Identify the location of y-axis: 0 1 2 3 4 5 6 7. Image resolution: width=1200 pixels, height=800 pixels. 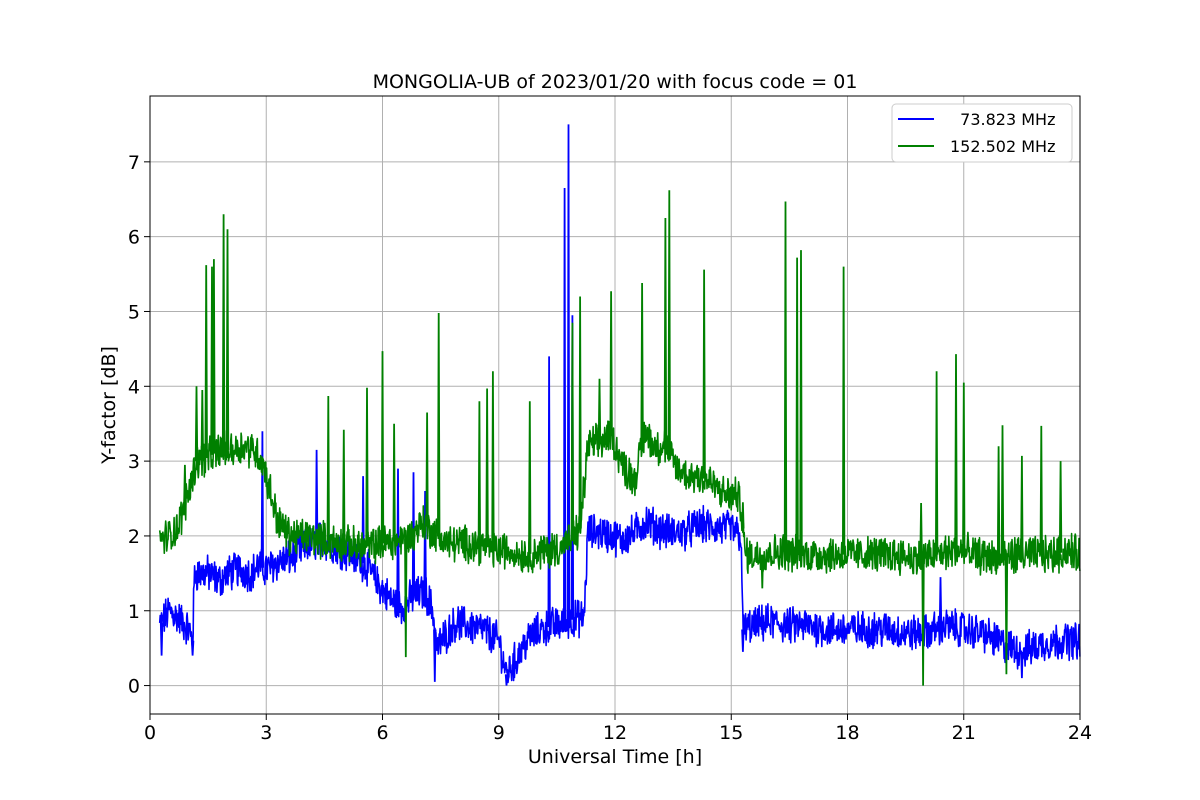
(139, 425).